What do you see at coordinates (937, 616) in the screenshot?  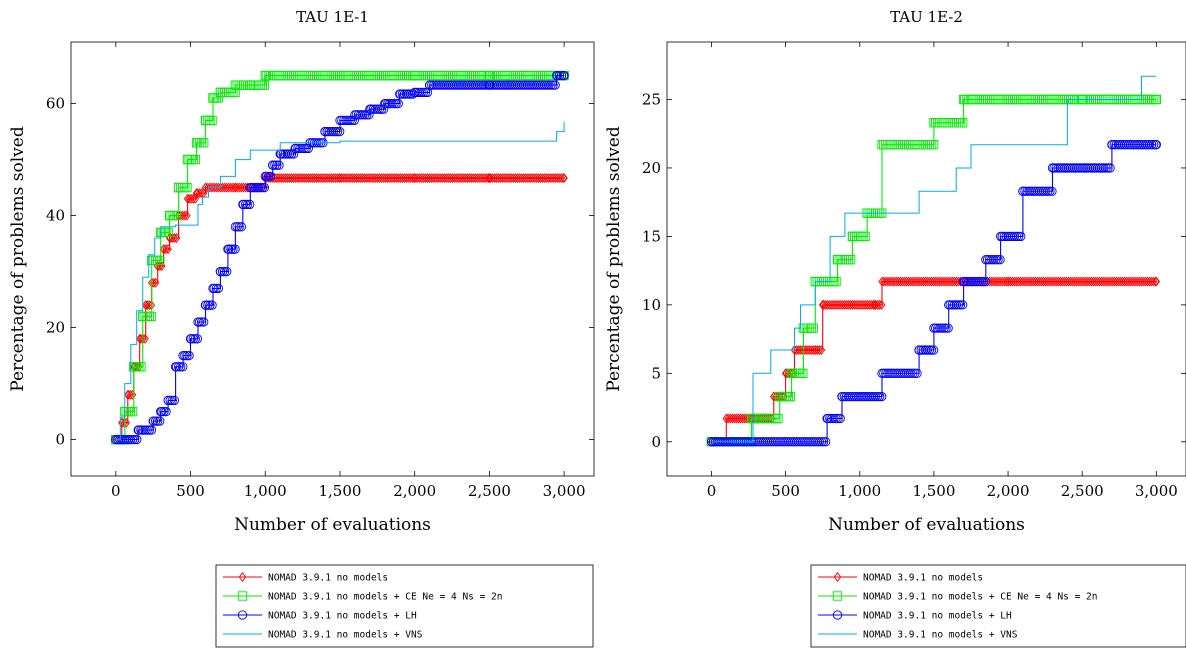 I see `legend-label: NOMAD 3.9.1 no models + LH` at bounding box center [937, 616].